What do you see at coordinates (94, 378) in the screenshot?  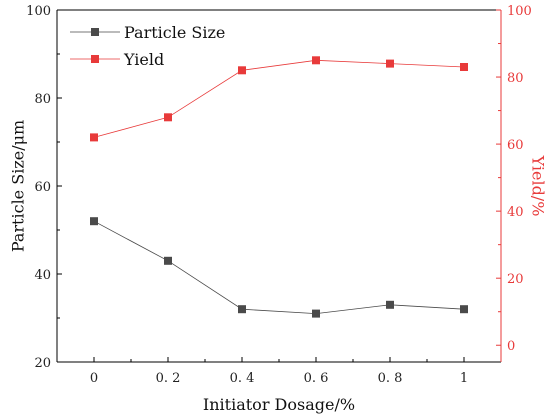 I see `x-tick-label: 0` at bounding box center [94, 378].